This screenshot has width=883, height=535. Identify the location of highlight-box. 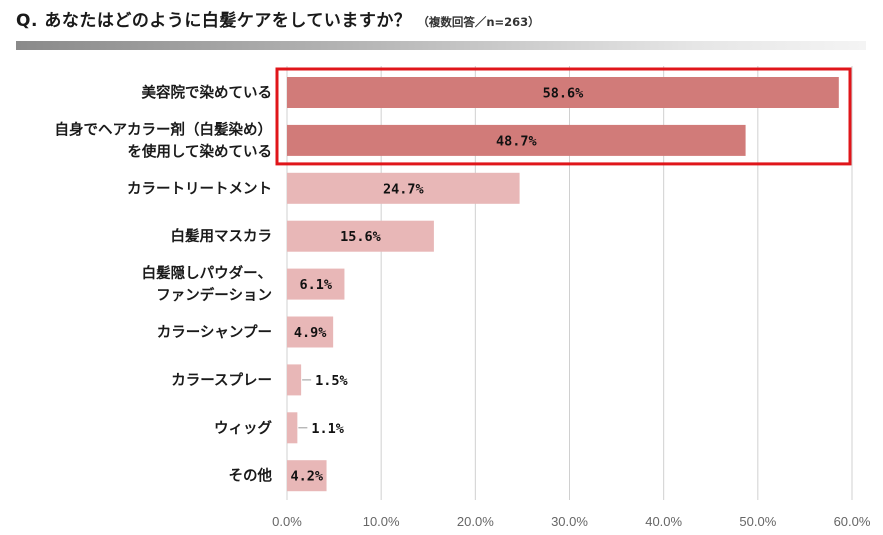
(563, 116).